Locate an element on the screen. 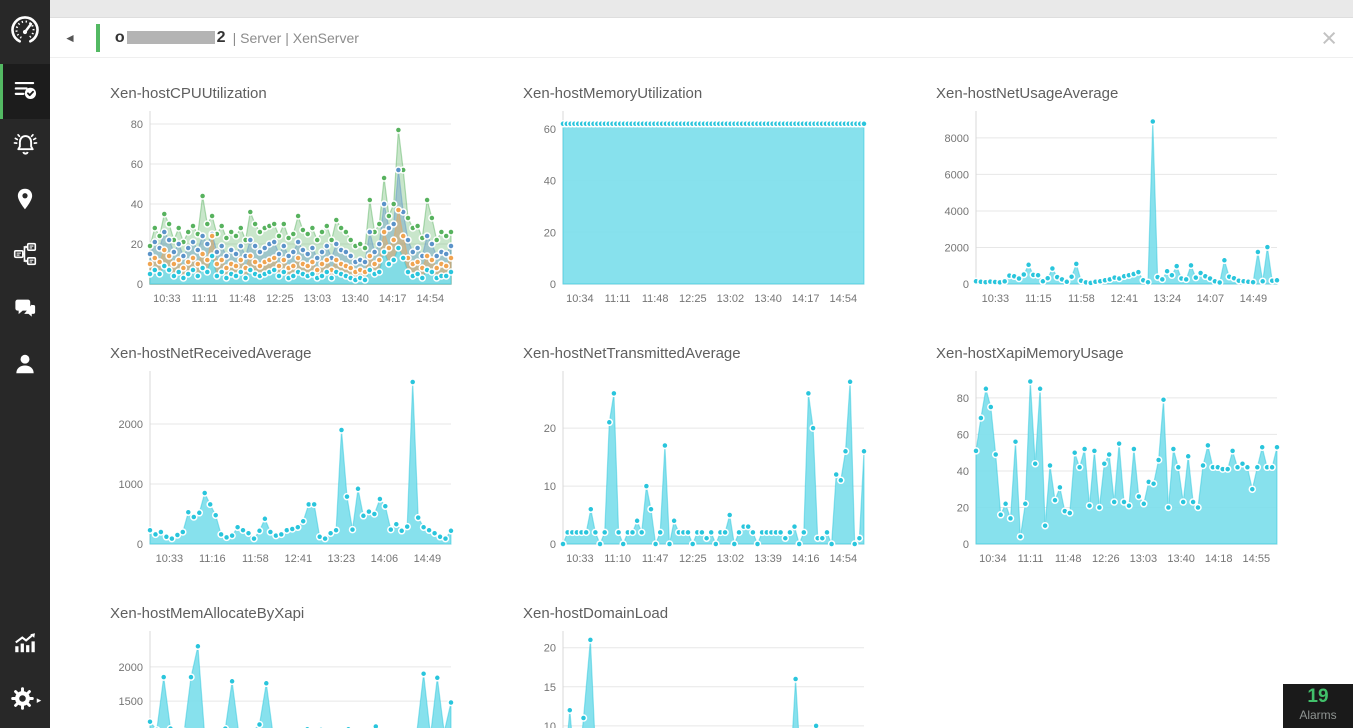 The image size is (1353, 728). app-logo is located at coordinates (25, 32).